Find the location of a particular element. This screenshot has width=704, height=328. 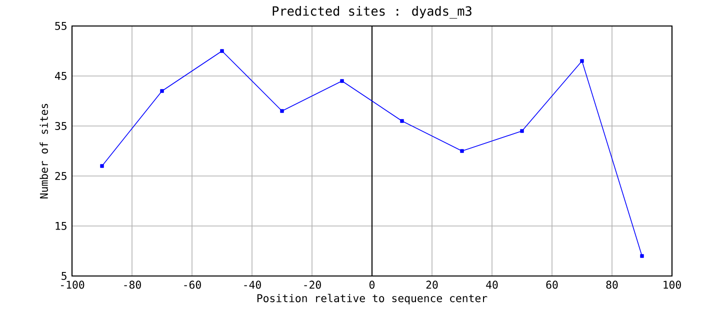

y-tick-label: 55 is located at coordinates (60, 26).